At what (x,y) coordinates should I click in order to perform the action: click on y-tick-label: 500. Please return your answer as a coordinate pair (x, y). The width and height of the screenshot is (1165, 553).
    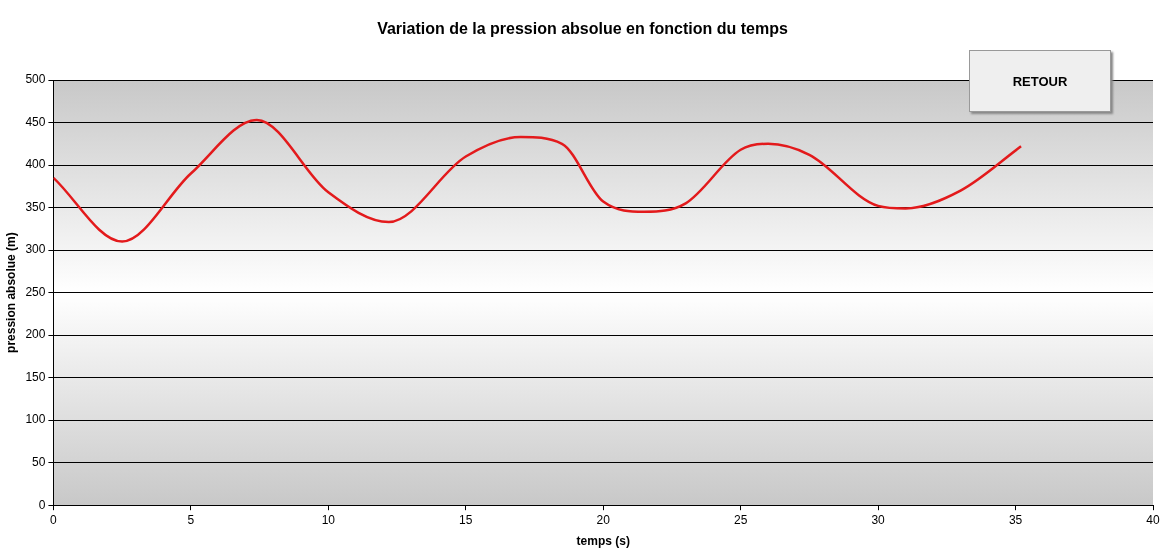
    Looking at the image, I should click on (35, 79).